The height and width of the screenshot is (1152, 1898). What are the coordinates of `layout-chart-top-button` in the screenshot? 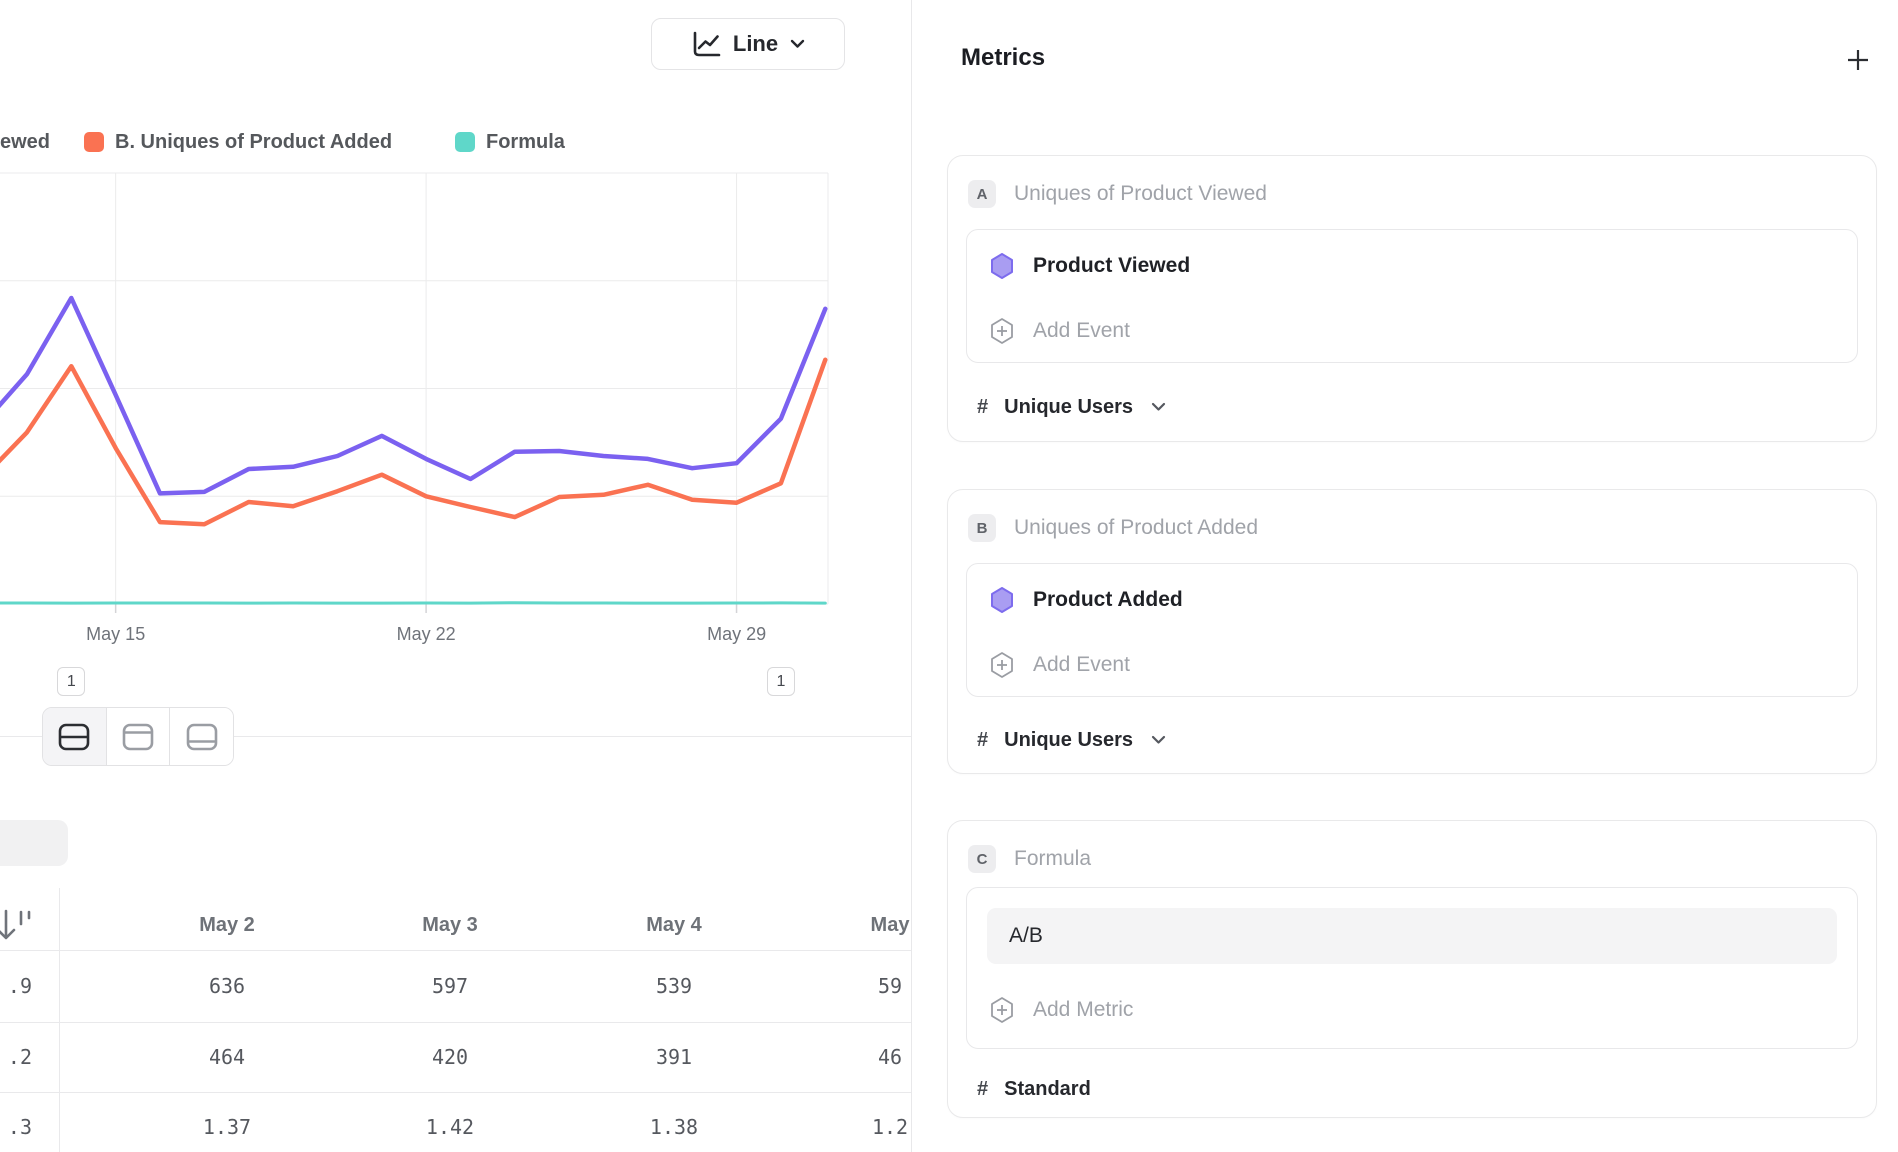 It's located at (137, 736).